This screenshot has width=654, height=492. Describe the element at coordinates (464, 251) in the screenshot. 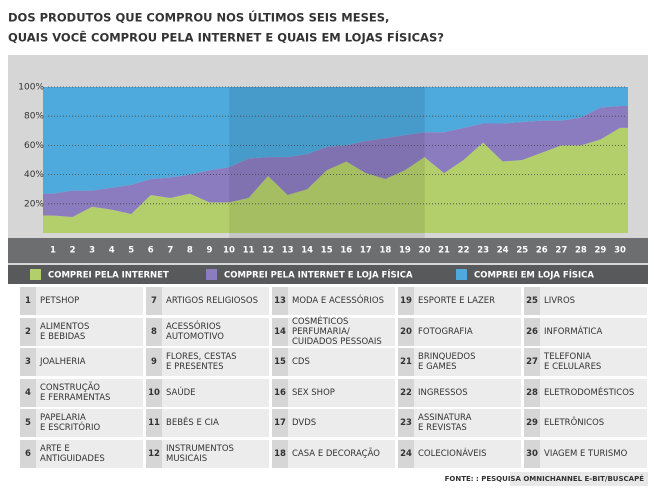

I see `x-tick-label: 22` at that location.